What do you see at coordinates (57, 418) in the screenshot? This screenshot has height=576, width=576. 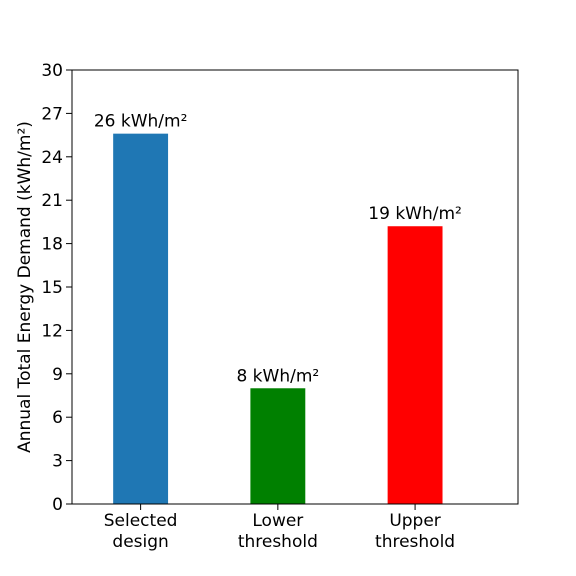 I see `y-tick-label: 6` at bounding box center [57, 418].